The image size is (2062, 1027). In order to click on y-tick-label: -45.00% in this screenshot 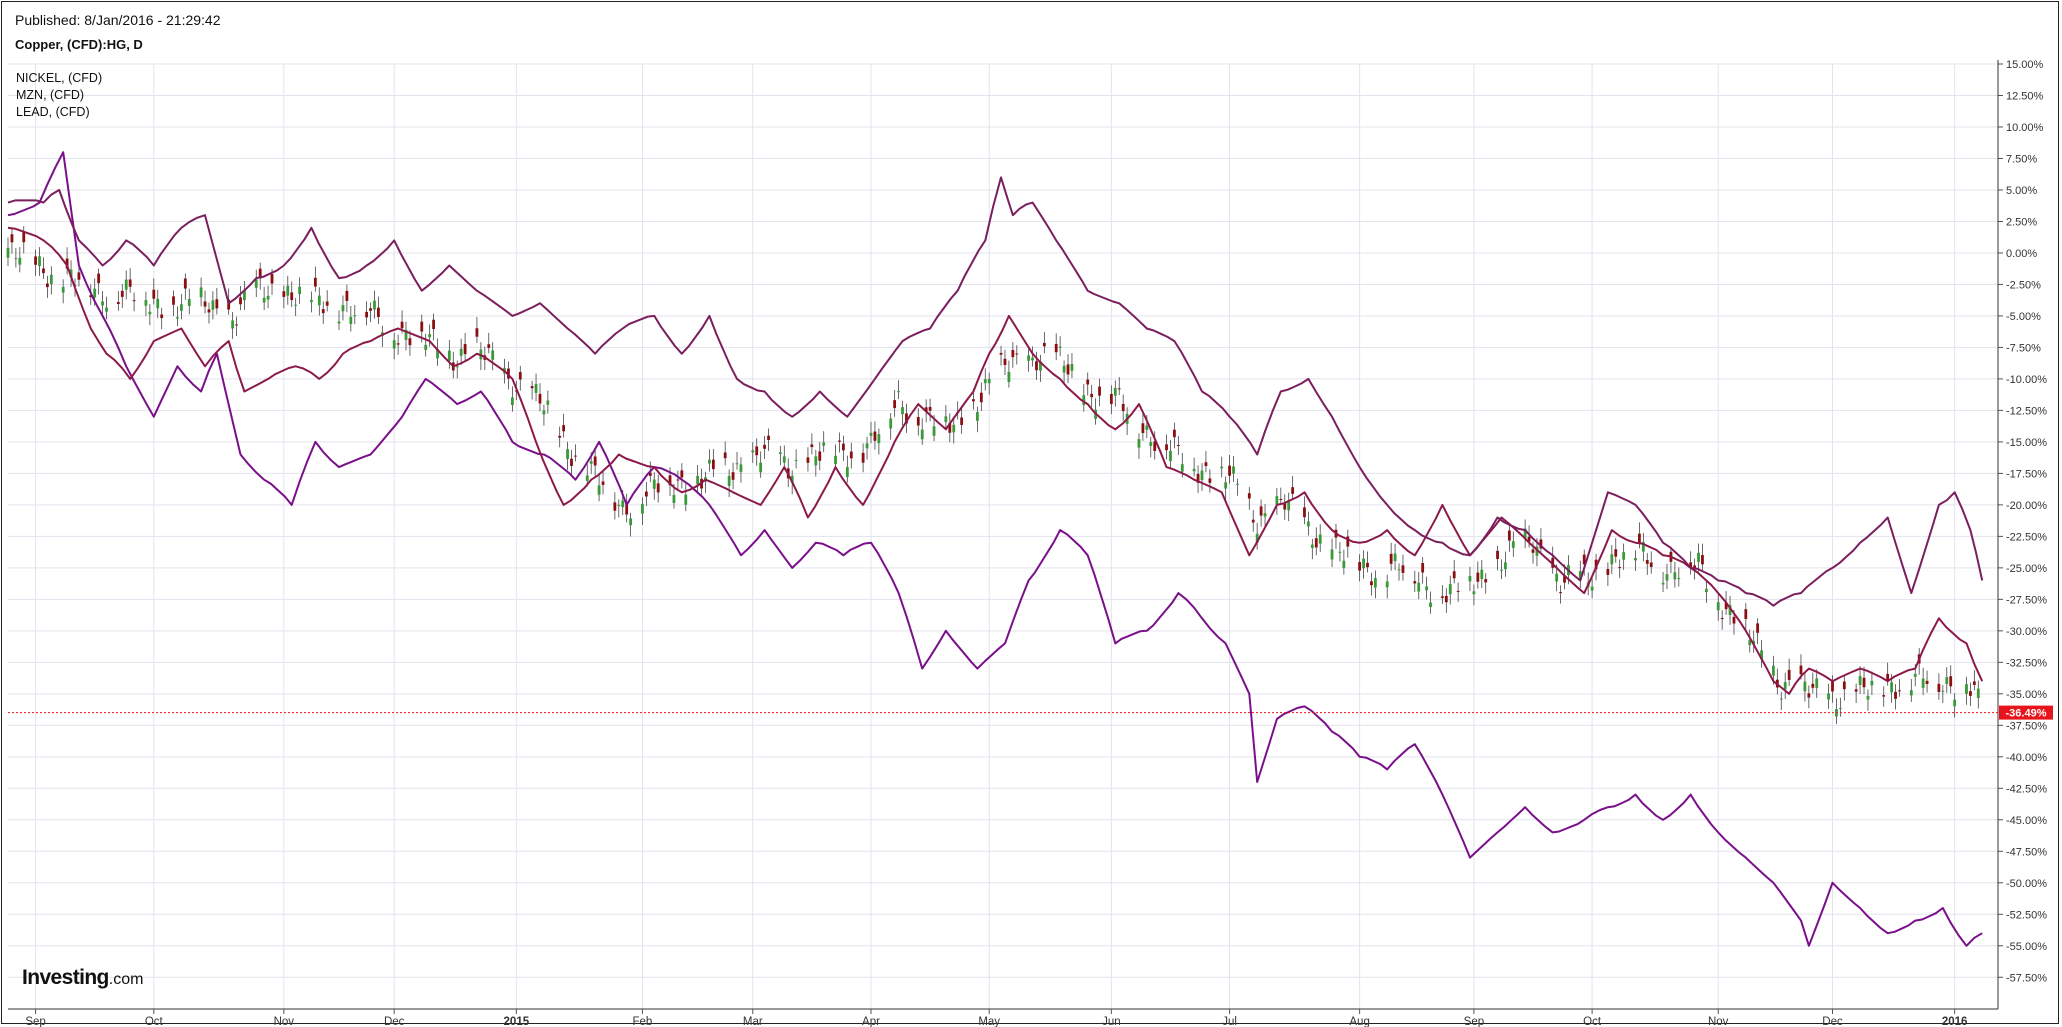, I will do `click(2026, 821)`.